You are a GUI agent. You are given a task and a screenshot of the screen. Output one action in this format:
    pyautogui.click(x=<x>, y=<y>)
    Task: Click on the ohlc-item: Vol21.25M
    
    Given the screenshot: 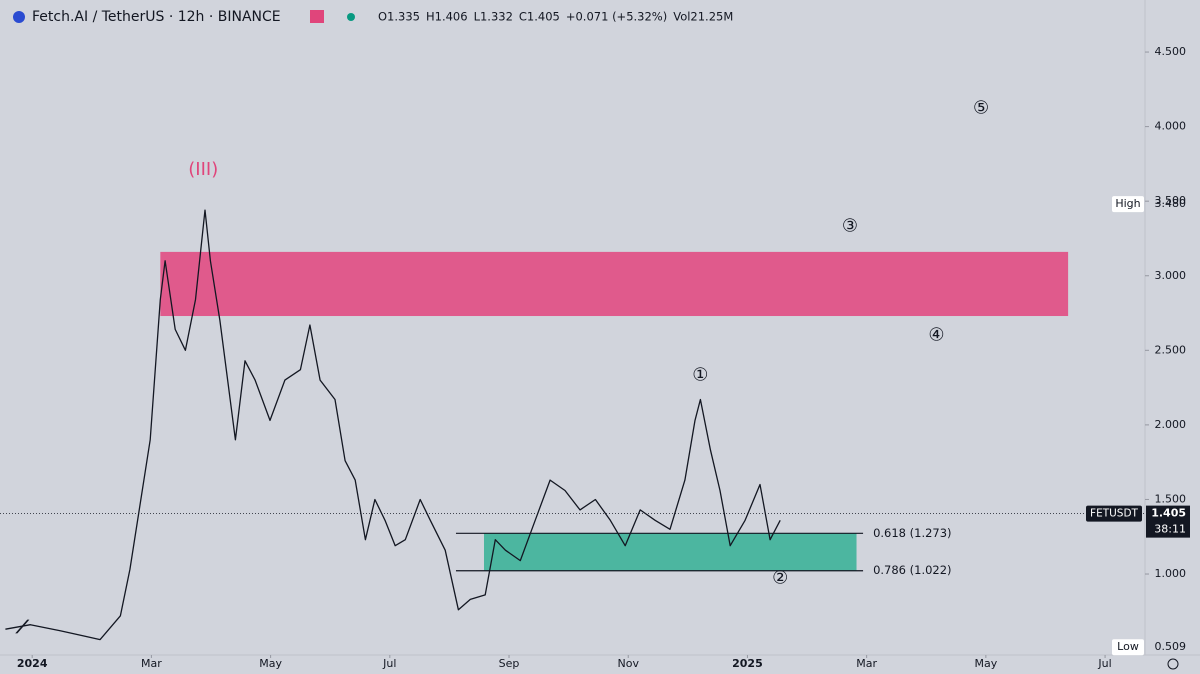 What is the action you would take?
    pyautogui.click(x=703, y=17)
    